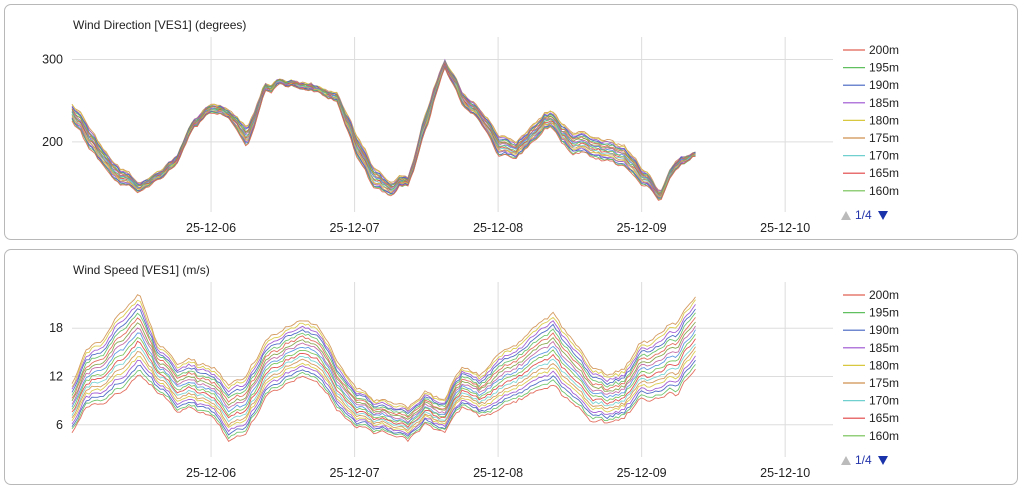 This screenshot has height=491, width=1024. What do you see at coordinates (52, 59) in the screenshot?
I see `y-tick-label: 300` at bounding box center [52, 59].